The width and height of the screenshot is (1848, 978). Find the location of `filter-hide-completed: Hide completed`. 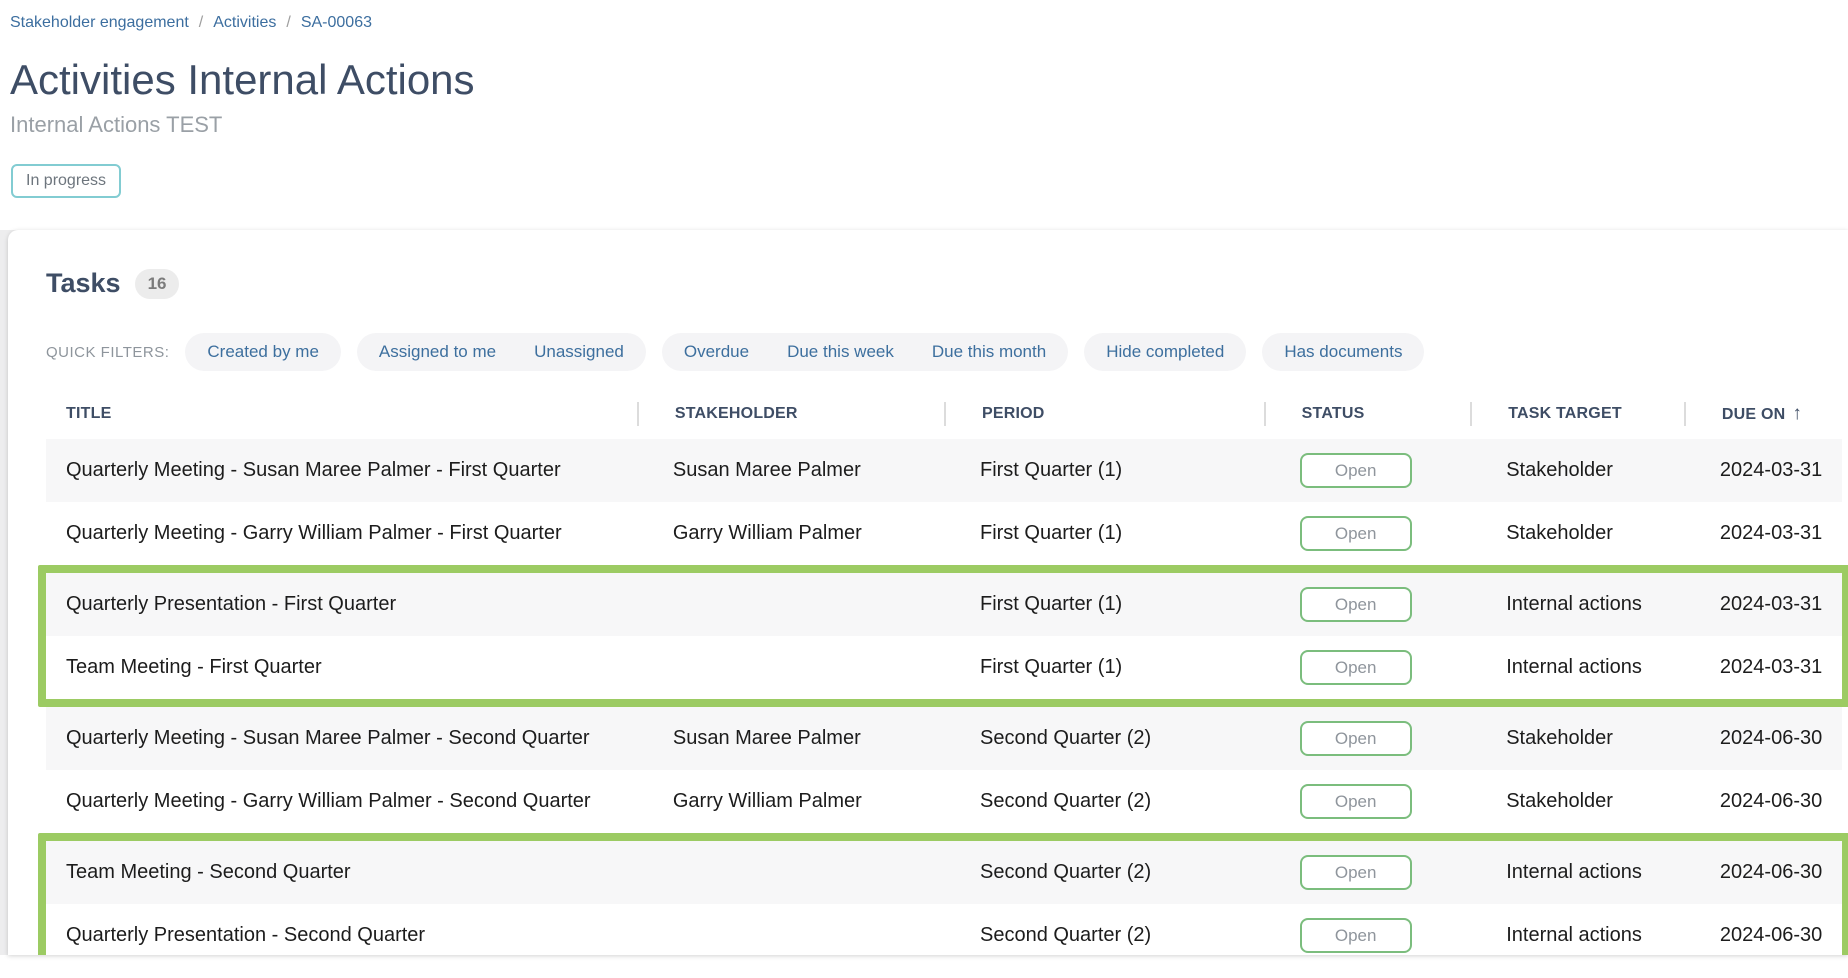

filter-hide-completed: Hide completed is located at coordinates (1165, 351).